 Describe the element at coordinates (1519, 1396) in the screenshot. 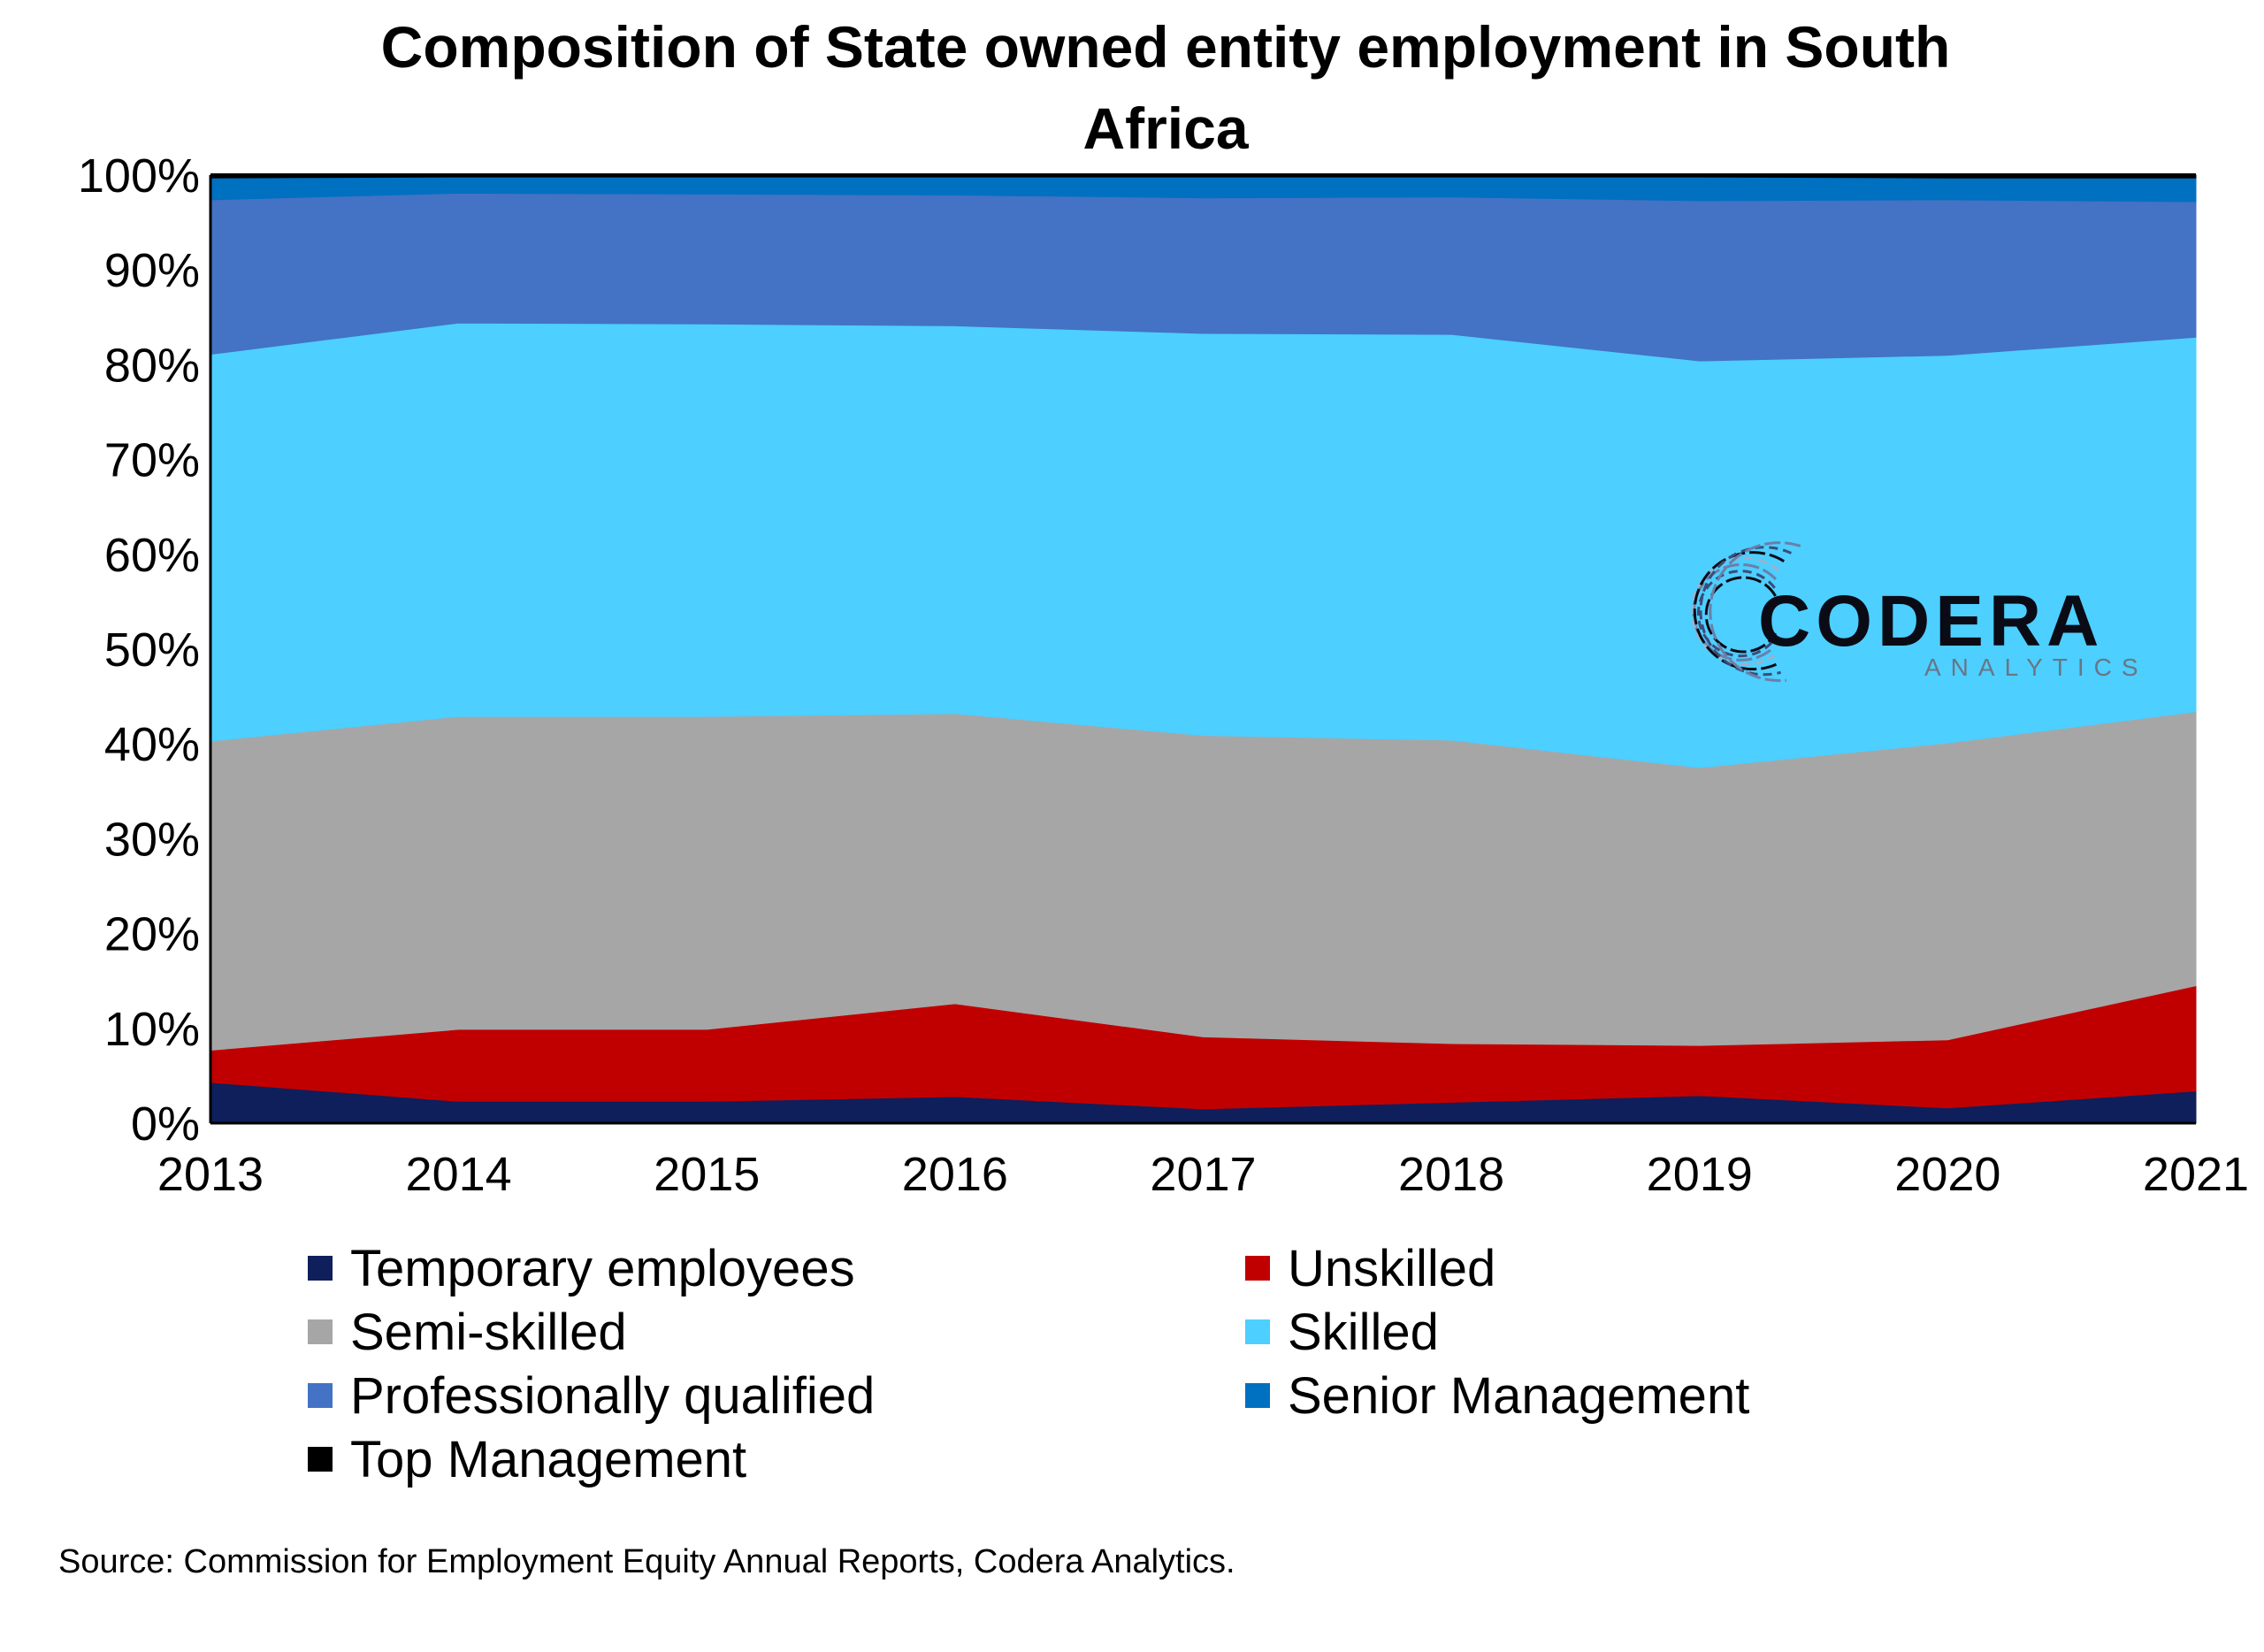

I see `legend-label: Senior Management` at that location.